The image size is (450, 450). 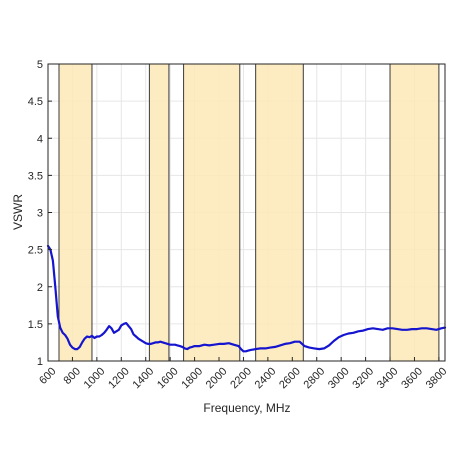 I want to click on y-tick-label: 4.5, so click(x=35, y=102).